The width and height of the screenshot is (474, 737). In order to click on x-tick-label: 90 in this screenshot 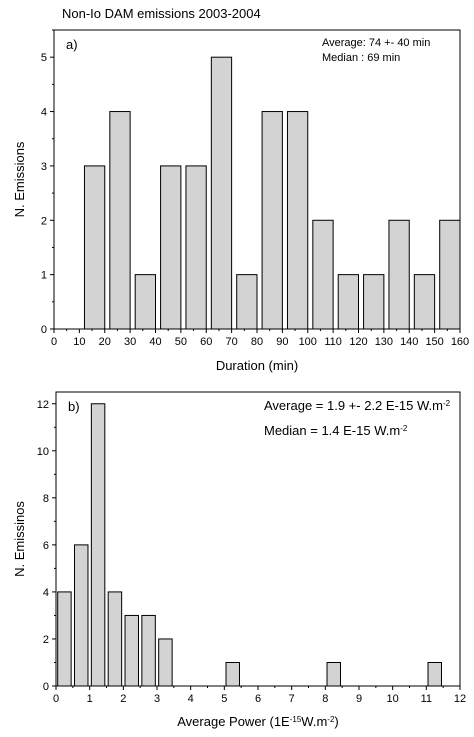, I will do `click(282, 342)`.